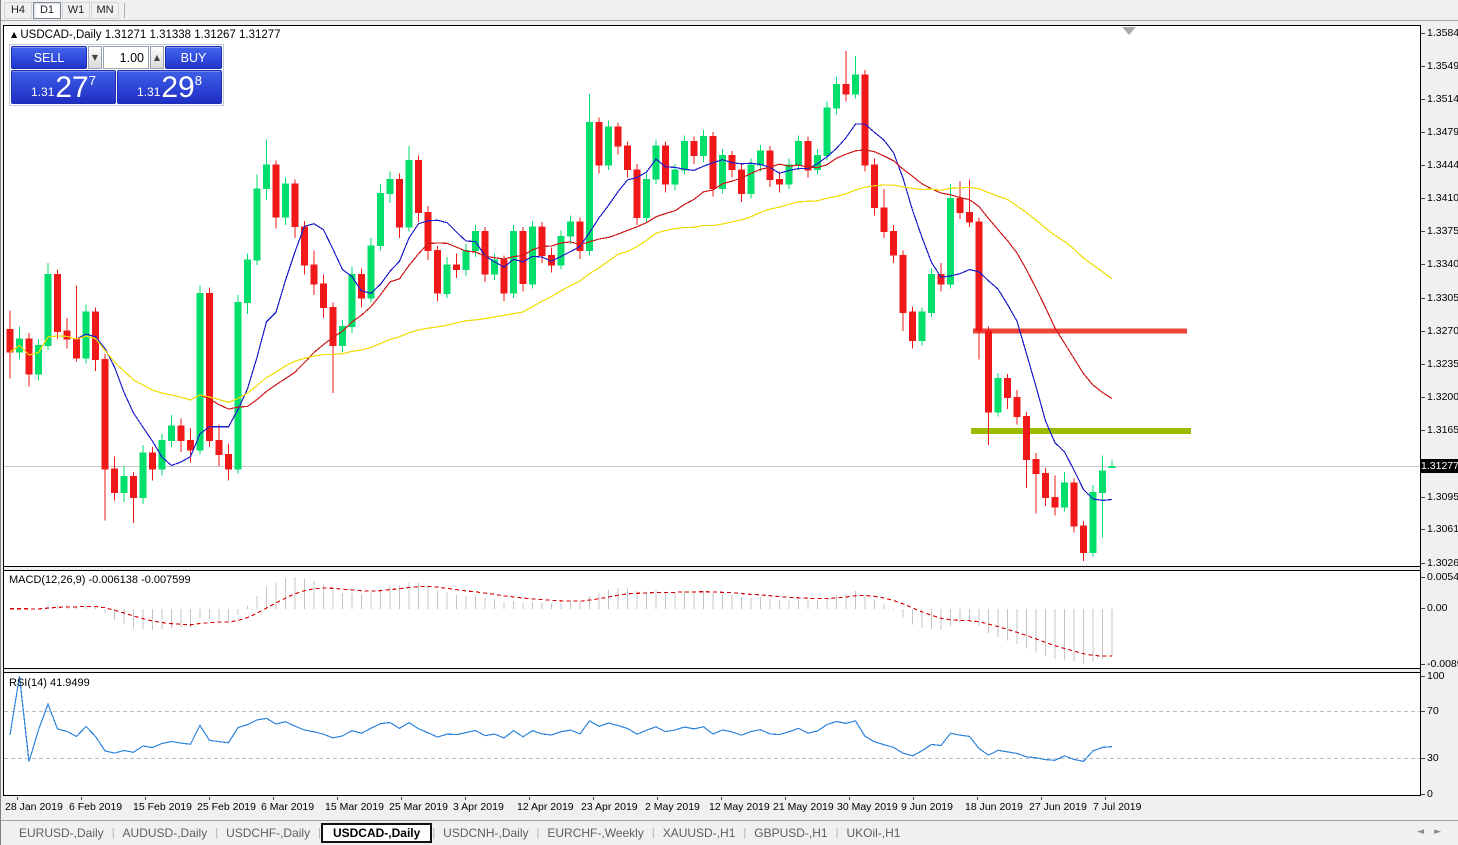 The image size is (1458, 845). Describe the element at coordinates (1439, 132) in the screenshot. I see `price-axis-tick: 1.34790` at that location.